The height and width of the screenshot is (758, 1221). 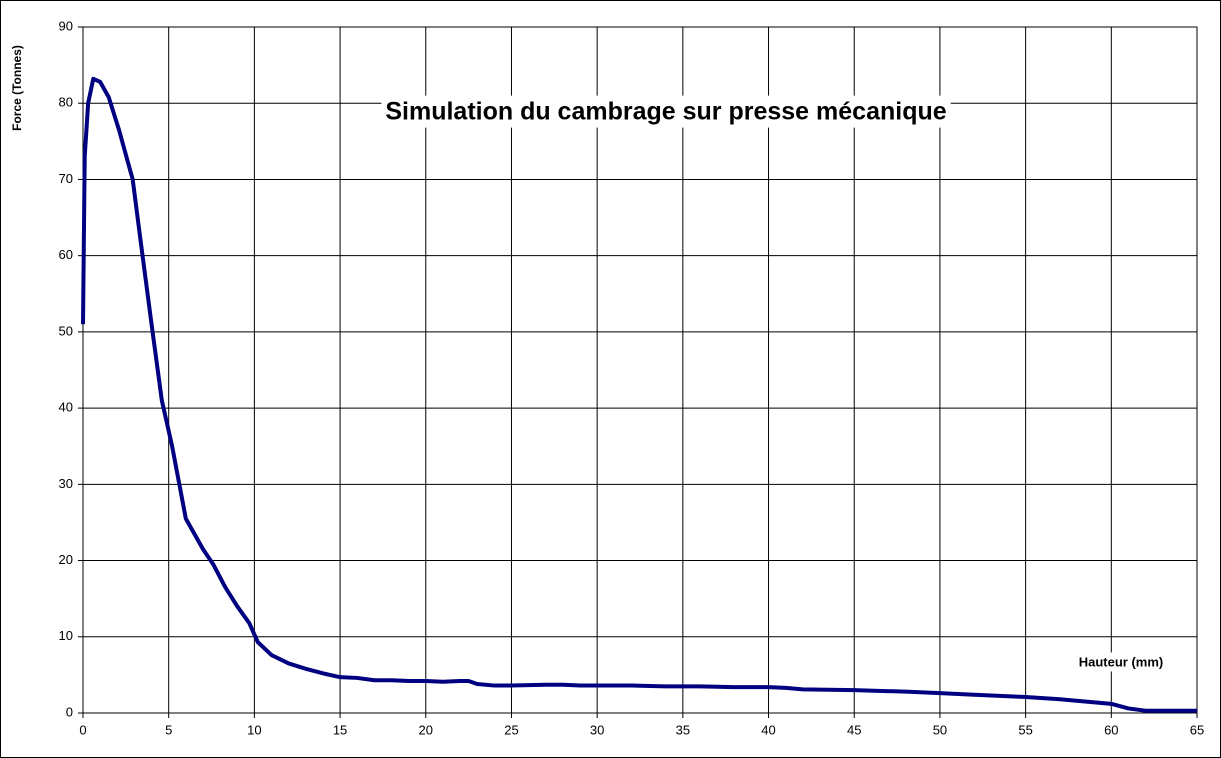 I want to click on y-tick-label: 30, so click(x=66, y=483).